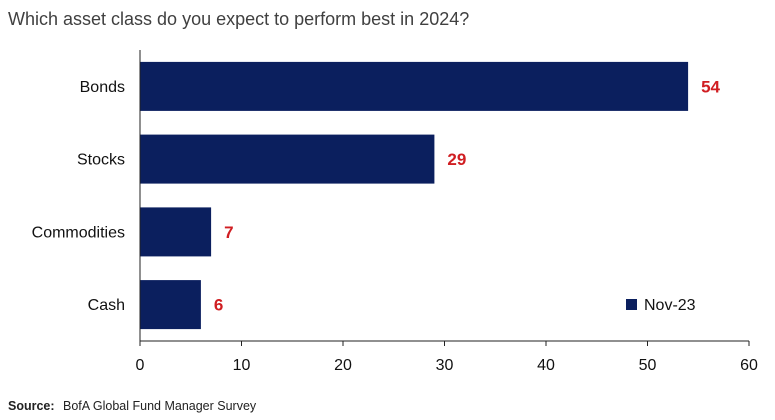 The width and height of the screenshot is (775, 420). Describe the element at coordinates (31, 406) in the screenshot. I see `source-label: Source:` at that location.